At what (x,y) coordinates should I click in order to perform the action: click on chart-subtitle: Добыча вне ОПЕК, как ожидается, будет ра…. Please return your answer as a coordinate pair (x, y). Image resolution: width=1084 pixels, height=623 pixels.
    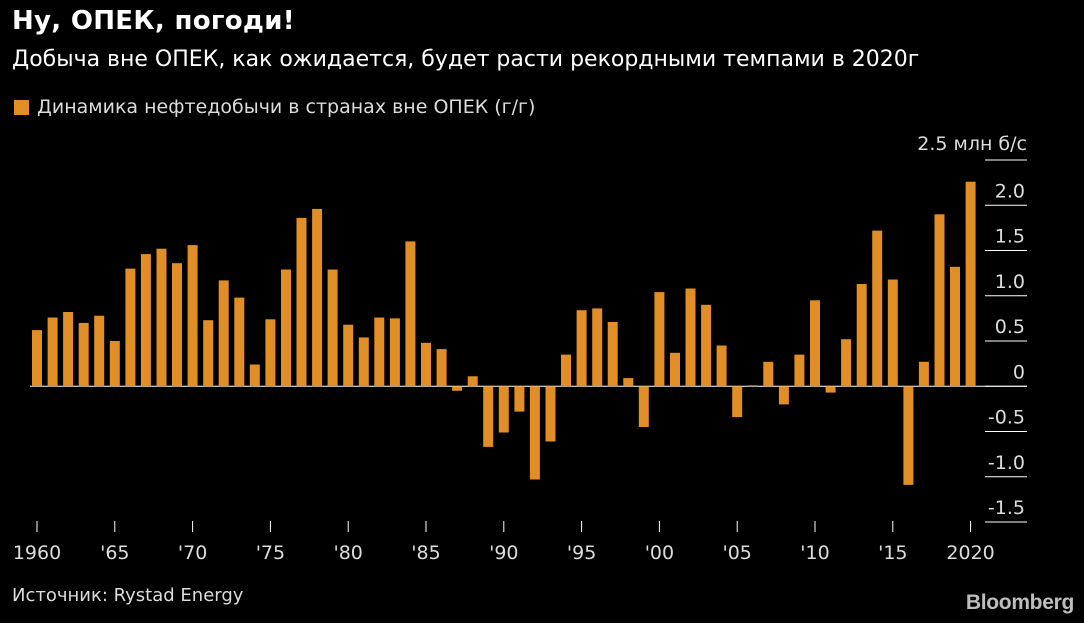
    Looking at the image, I should click on (466, 59).